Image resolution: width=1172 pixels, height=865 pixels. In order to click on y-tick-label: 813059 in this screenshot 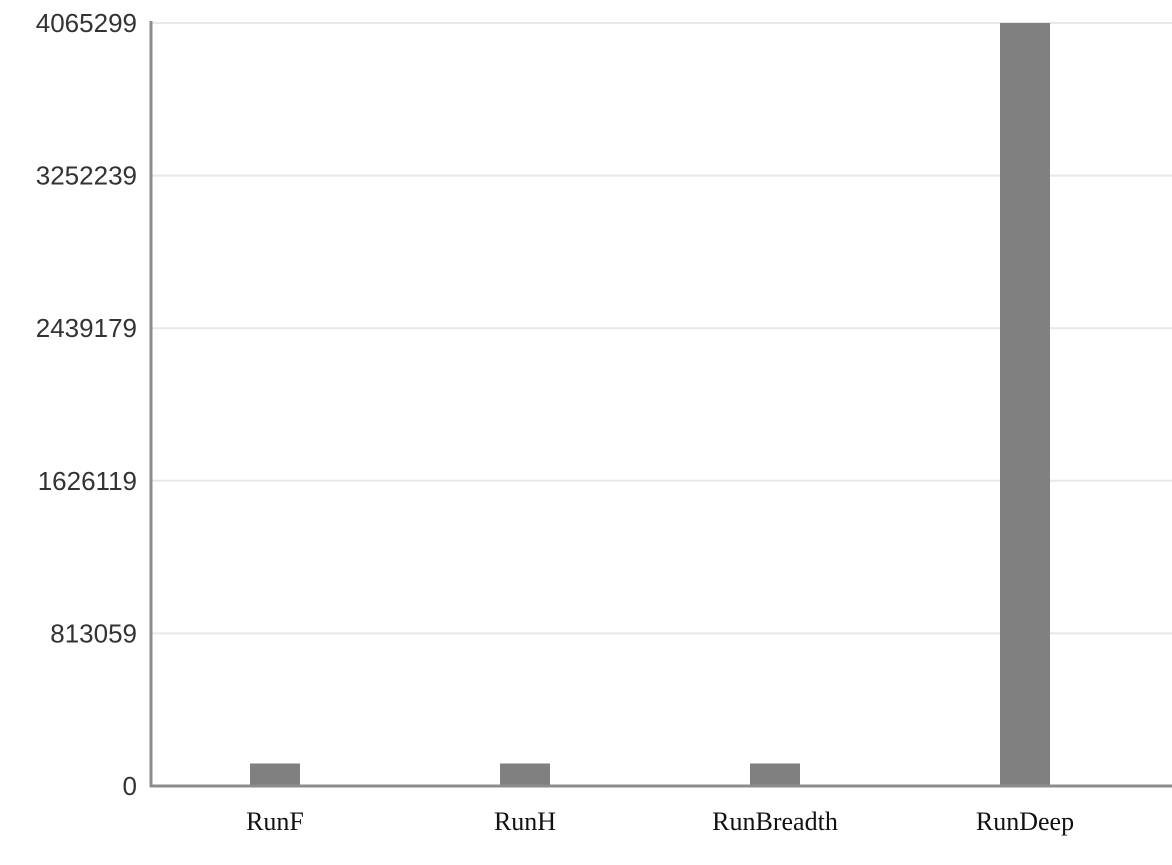, I will do `click(93, 633)`.